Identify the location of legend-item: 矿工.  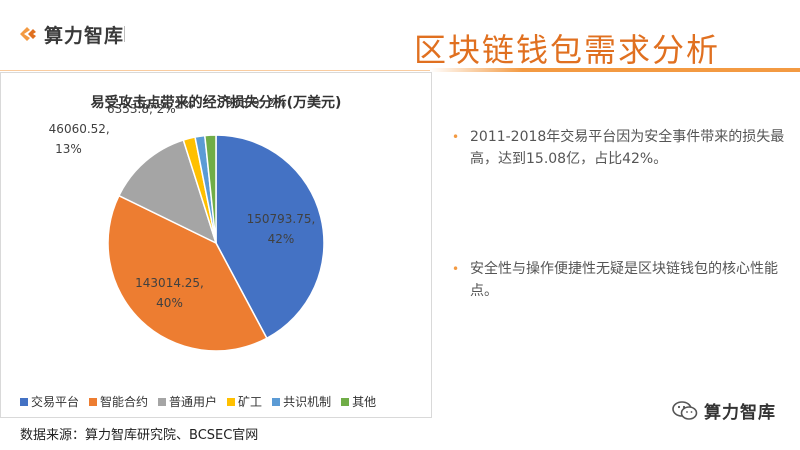
(244, 401).